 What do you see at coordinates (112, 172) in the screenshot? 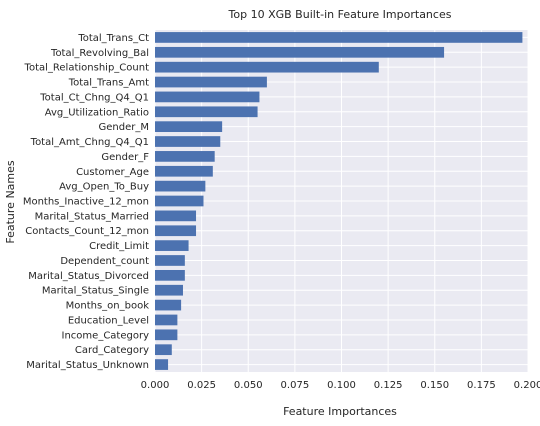
I see `y-tick-label: Customer_Age` at bounding box center [112, 172].